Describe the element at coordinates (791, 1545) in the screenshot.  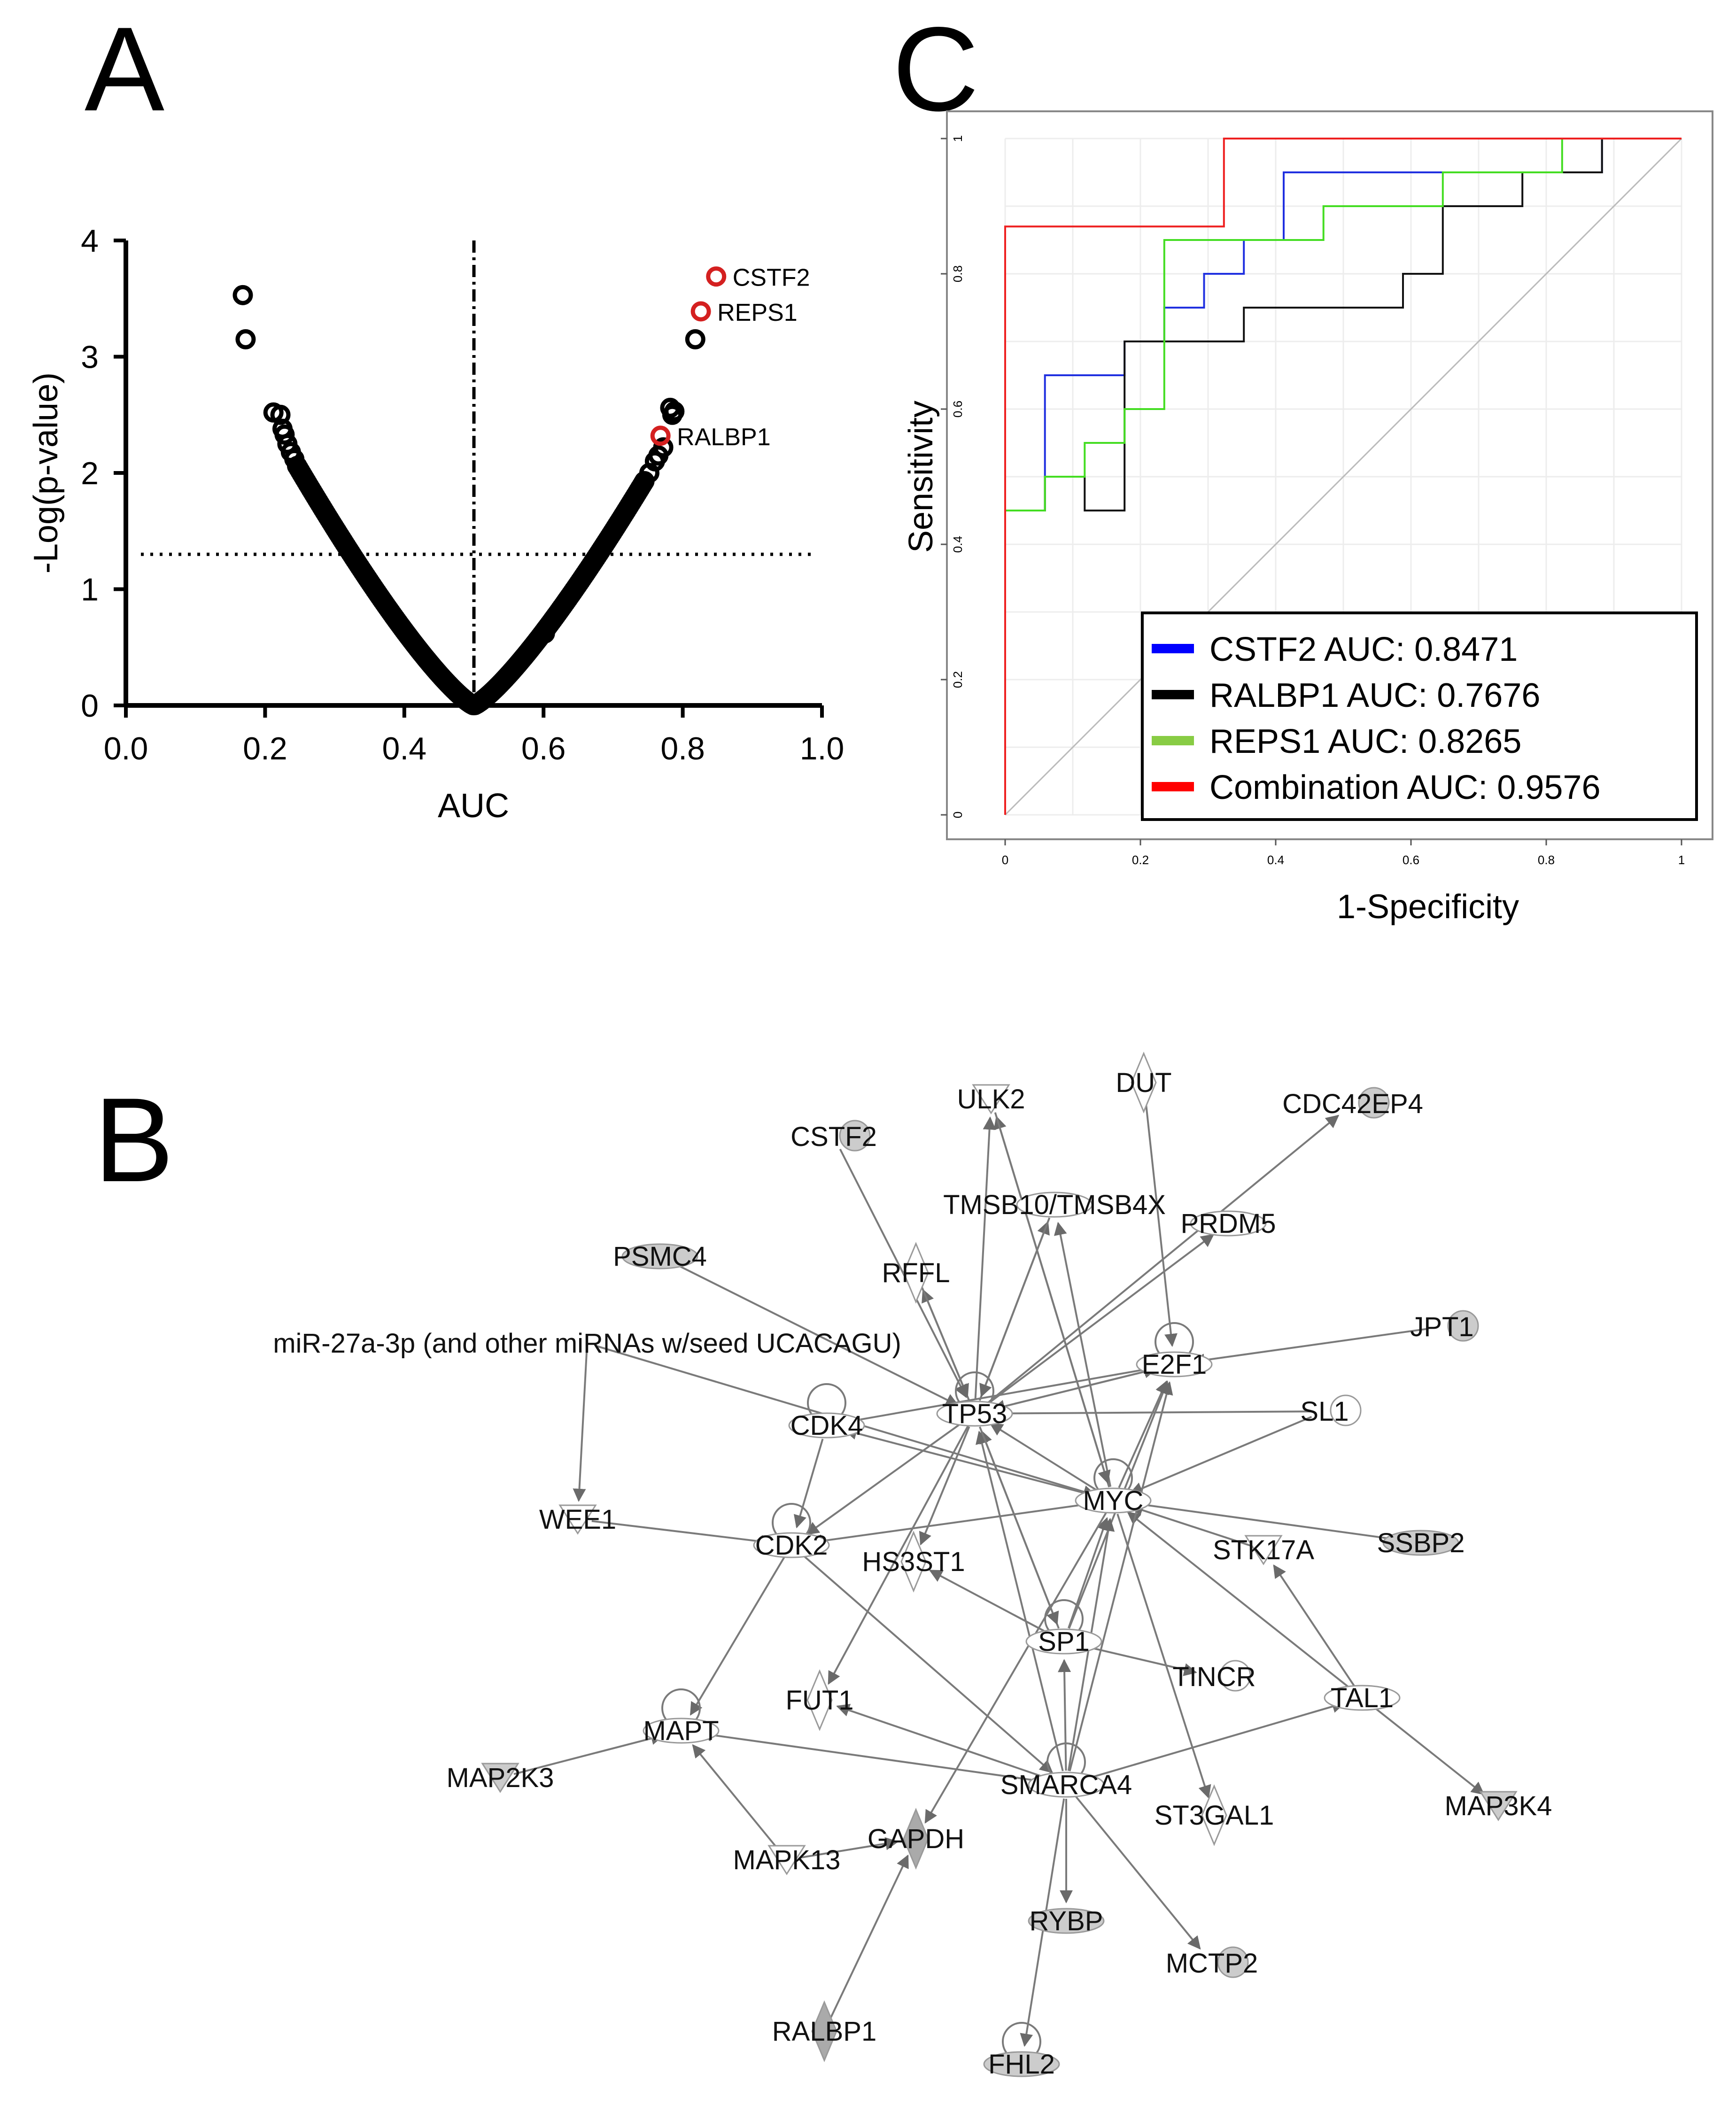
I see `network-node-cdk2: CDK2` at that location.